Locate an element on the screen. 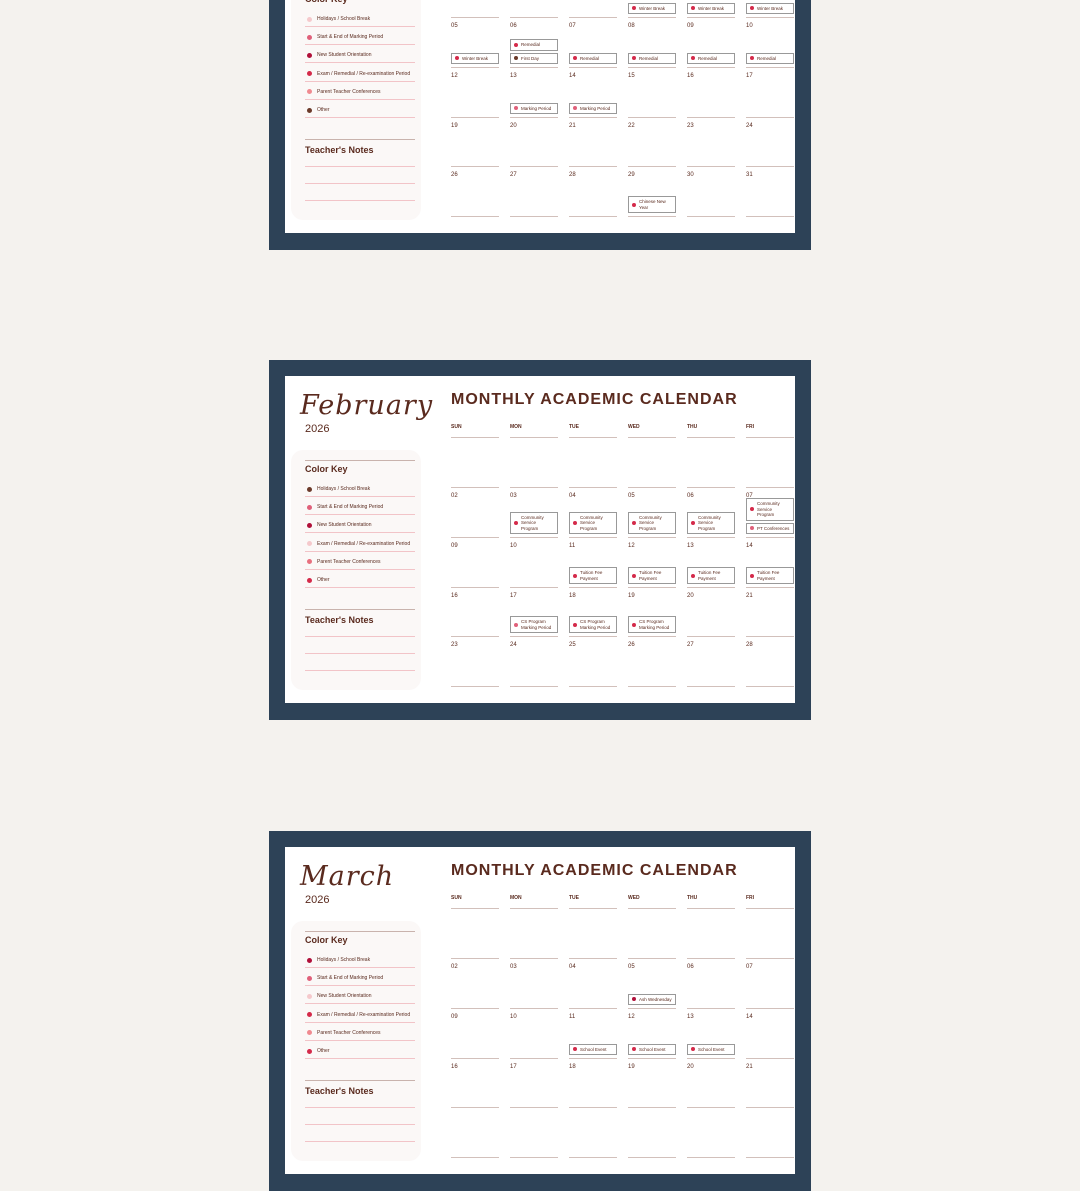 The width and height of the screenshot is (1080, 1191). color-key-item: Other is located at coordinates (318, 1051).